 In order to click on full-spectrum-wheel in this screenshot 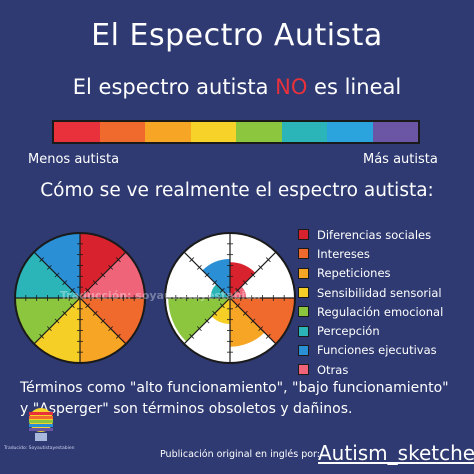, I will do `click(80, 298)`.